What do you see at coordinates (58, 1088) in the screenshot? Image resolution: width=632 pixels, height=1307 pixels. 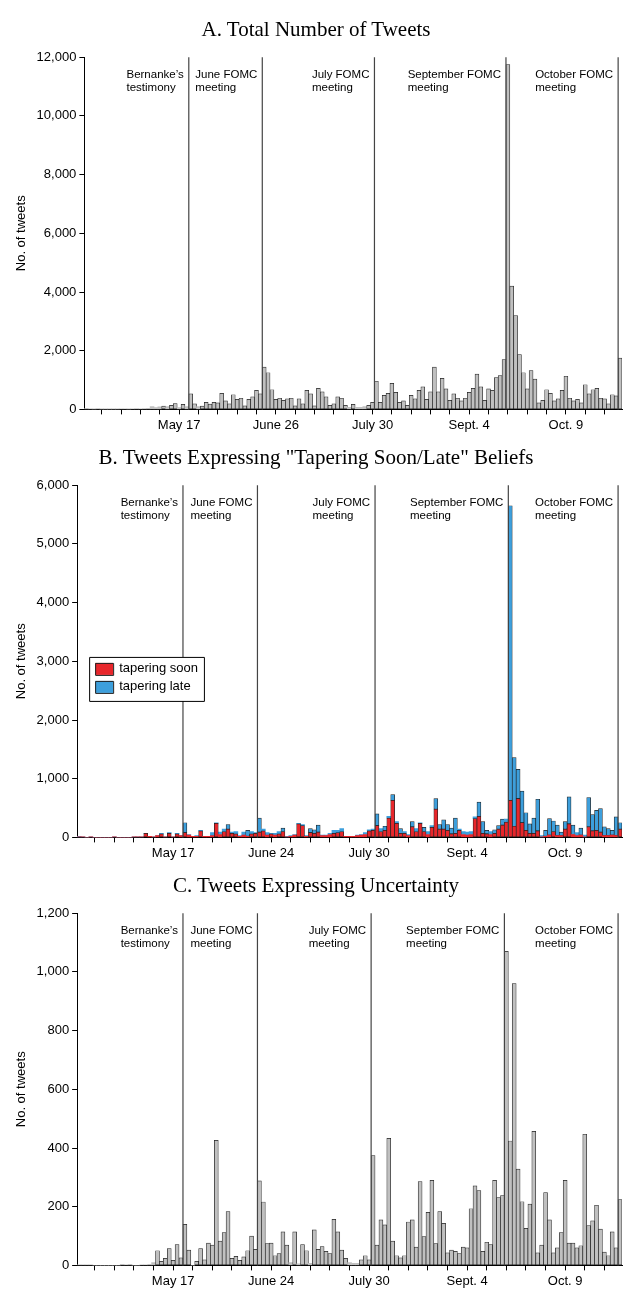 I see `y-tick-label: 600` at bounding box center [58, 1088].